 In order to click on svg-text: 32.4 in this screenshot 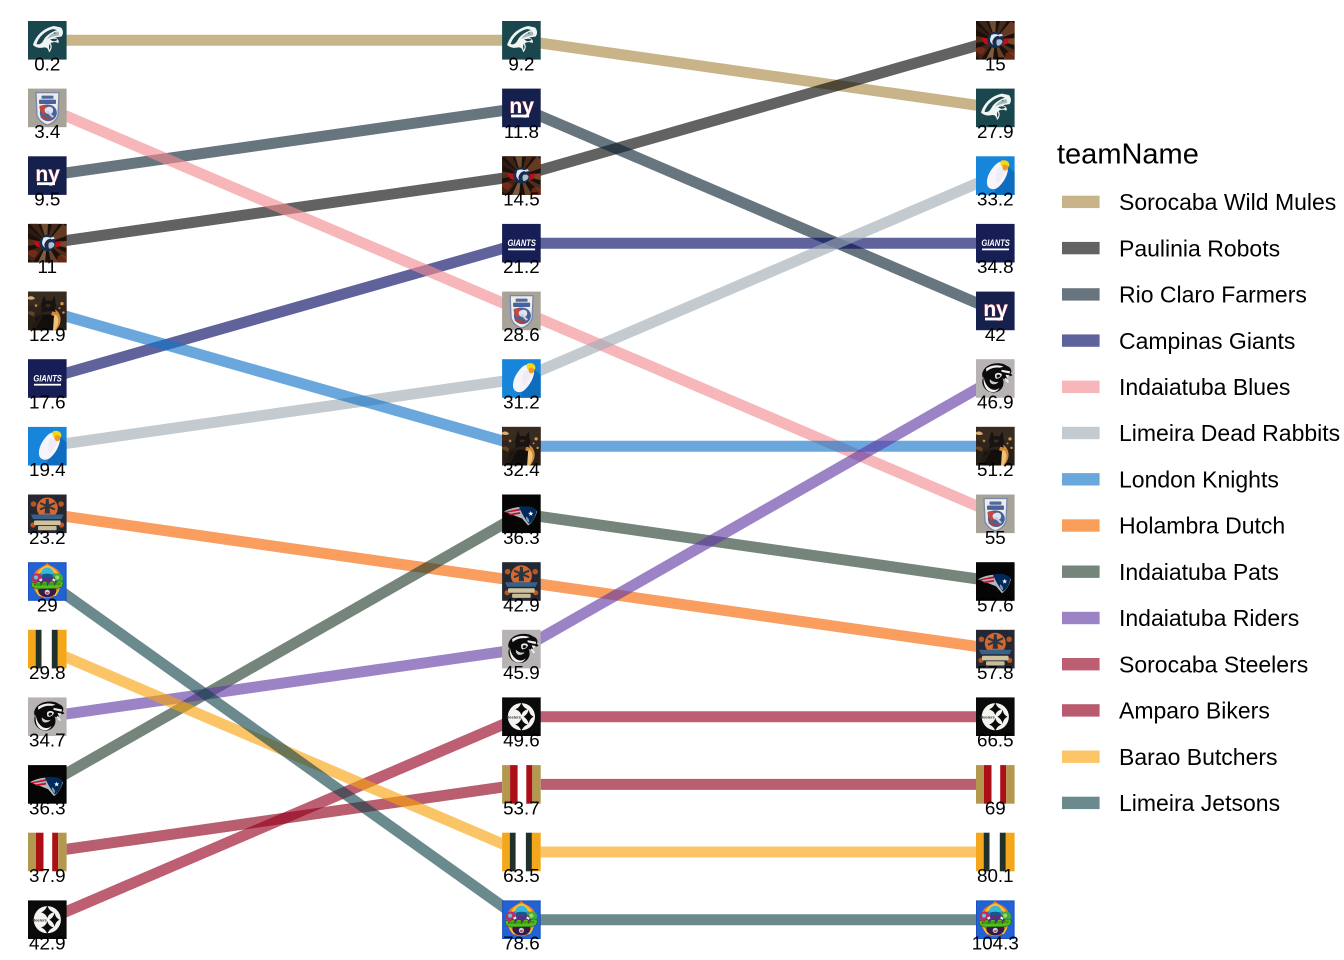, I will do `click(521, 469)`.